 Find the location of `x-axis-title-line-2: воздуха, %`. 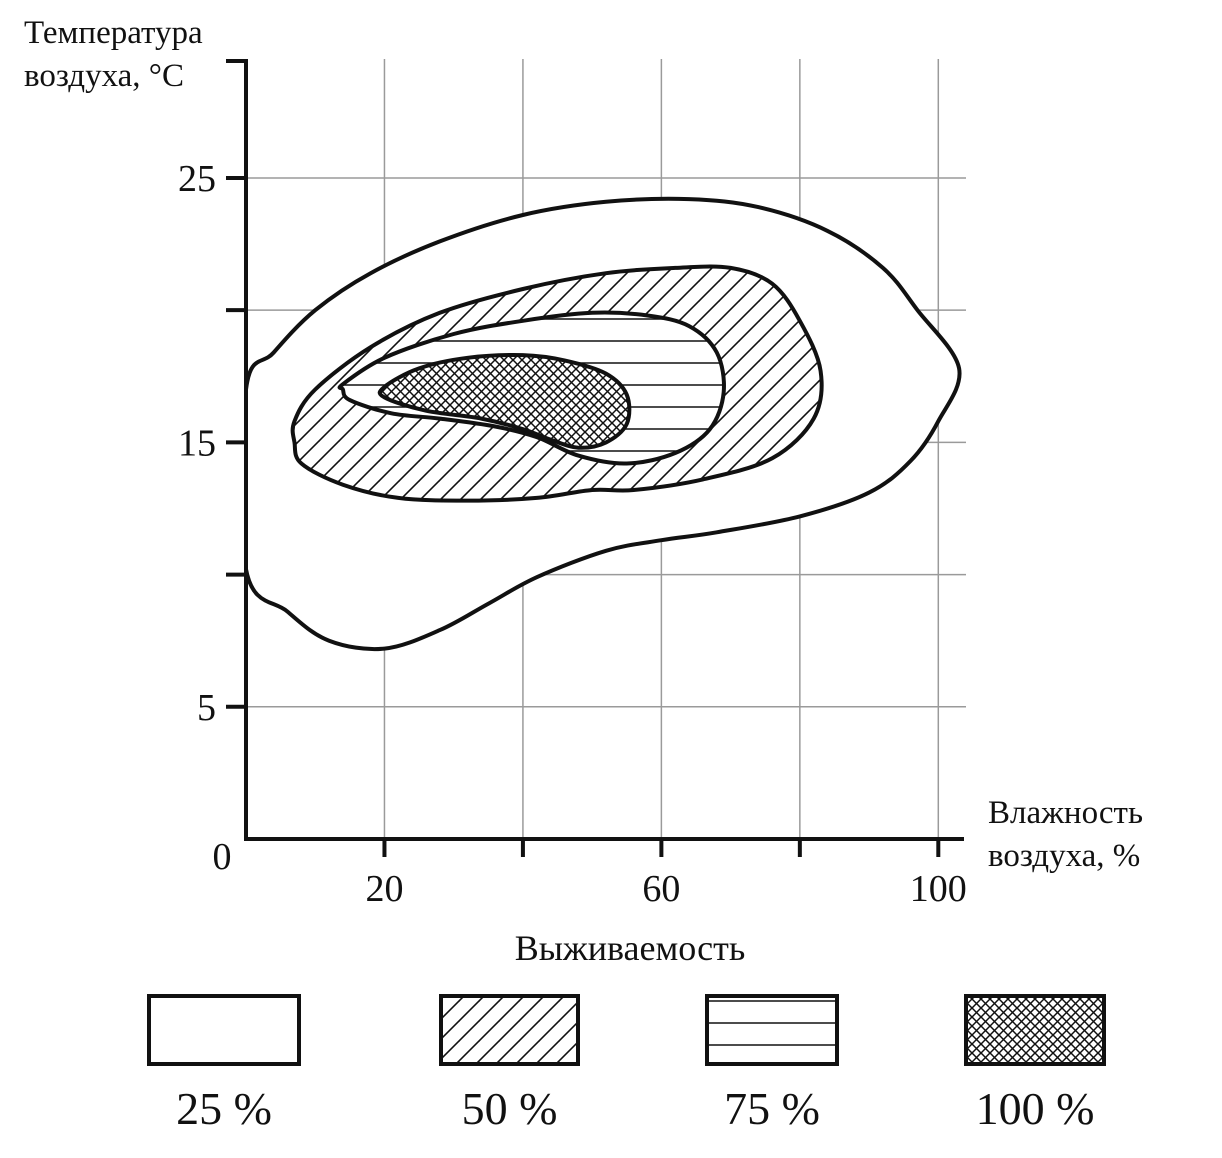

x-axis-title-line-2: воздуха, % is located at coordinates (1064, 856).